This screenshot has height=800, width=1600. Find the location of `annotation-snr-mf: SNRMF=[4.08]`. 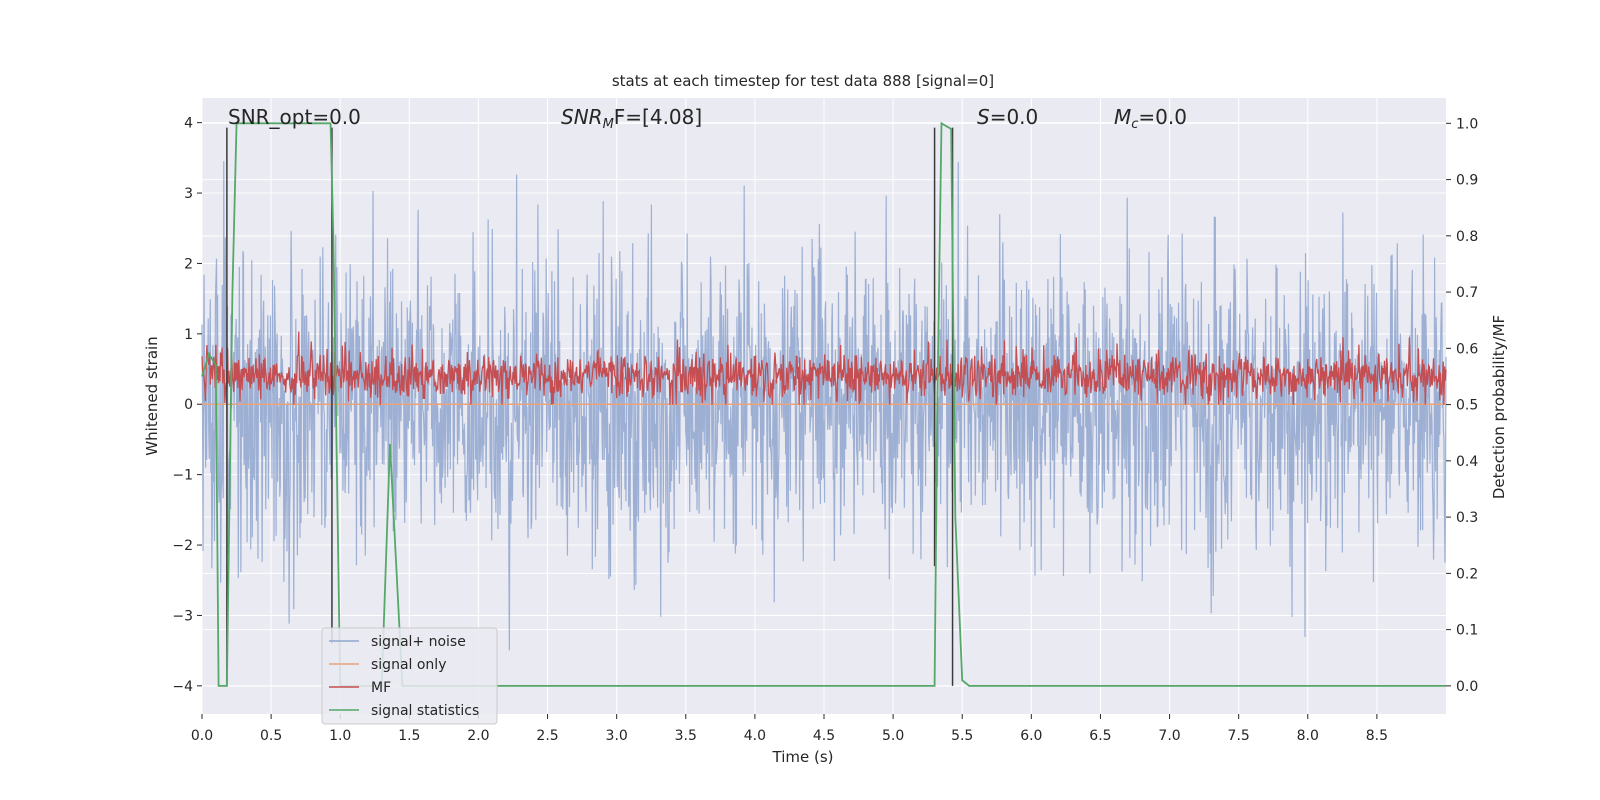

annotation-snr-mf: SNRMF=[4.08] is located at coordinates (631, 118).